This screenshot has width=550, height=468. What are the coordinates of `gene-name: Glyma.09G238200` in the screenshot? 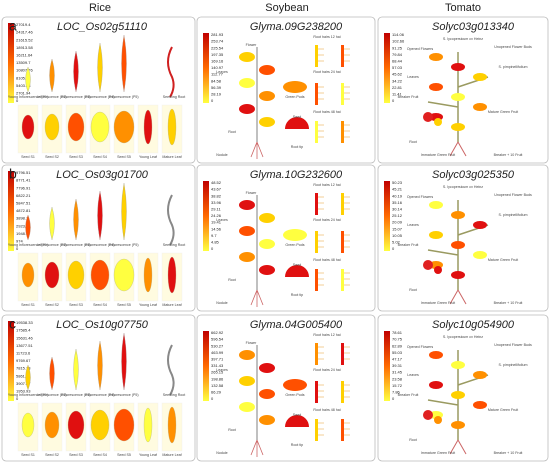 It's located at (296, 27).